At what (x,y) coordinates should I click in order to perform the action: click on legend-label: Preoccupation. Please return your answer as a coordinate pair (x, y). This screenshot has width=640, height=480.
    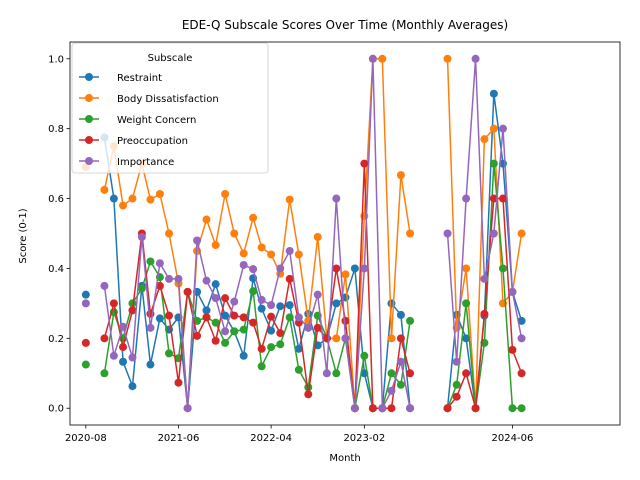
    Looking at the image, I should click on (152, 141).